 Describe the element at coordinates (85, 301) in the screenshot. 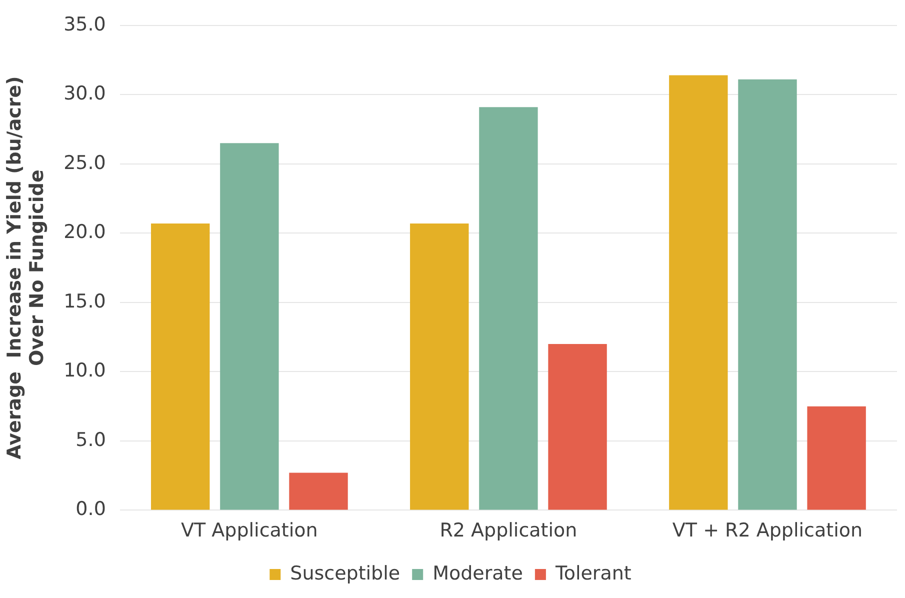

I see `y-tick-label: 15.0` at that location.